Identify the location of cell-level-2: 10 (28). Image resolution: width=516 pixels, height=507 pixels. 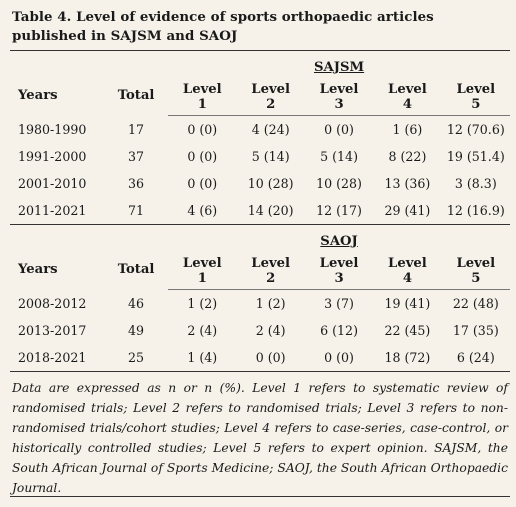
(270, 183).